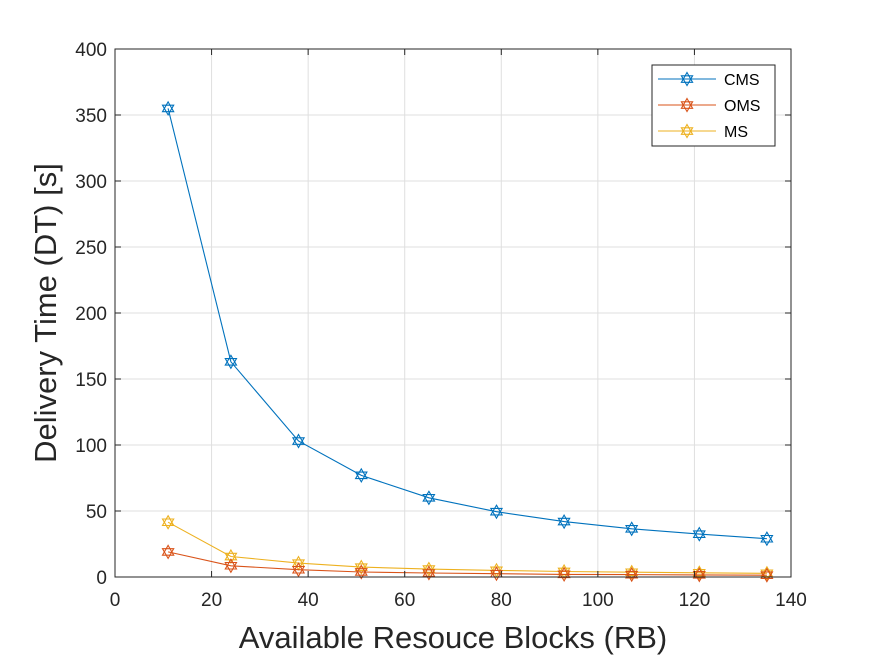  Describe the element at coordinates (501, 600) in the screenshot. I see `x-tick-label: 80` at that location.